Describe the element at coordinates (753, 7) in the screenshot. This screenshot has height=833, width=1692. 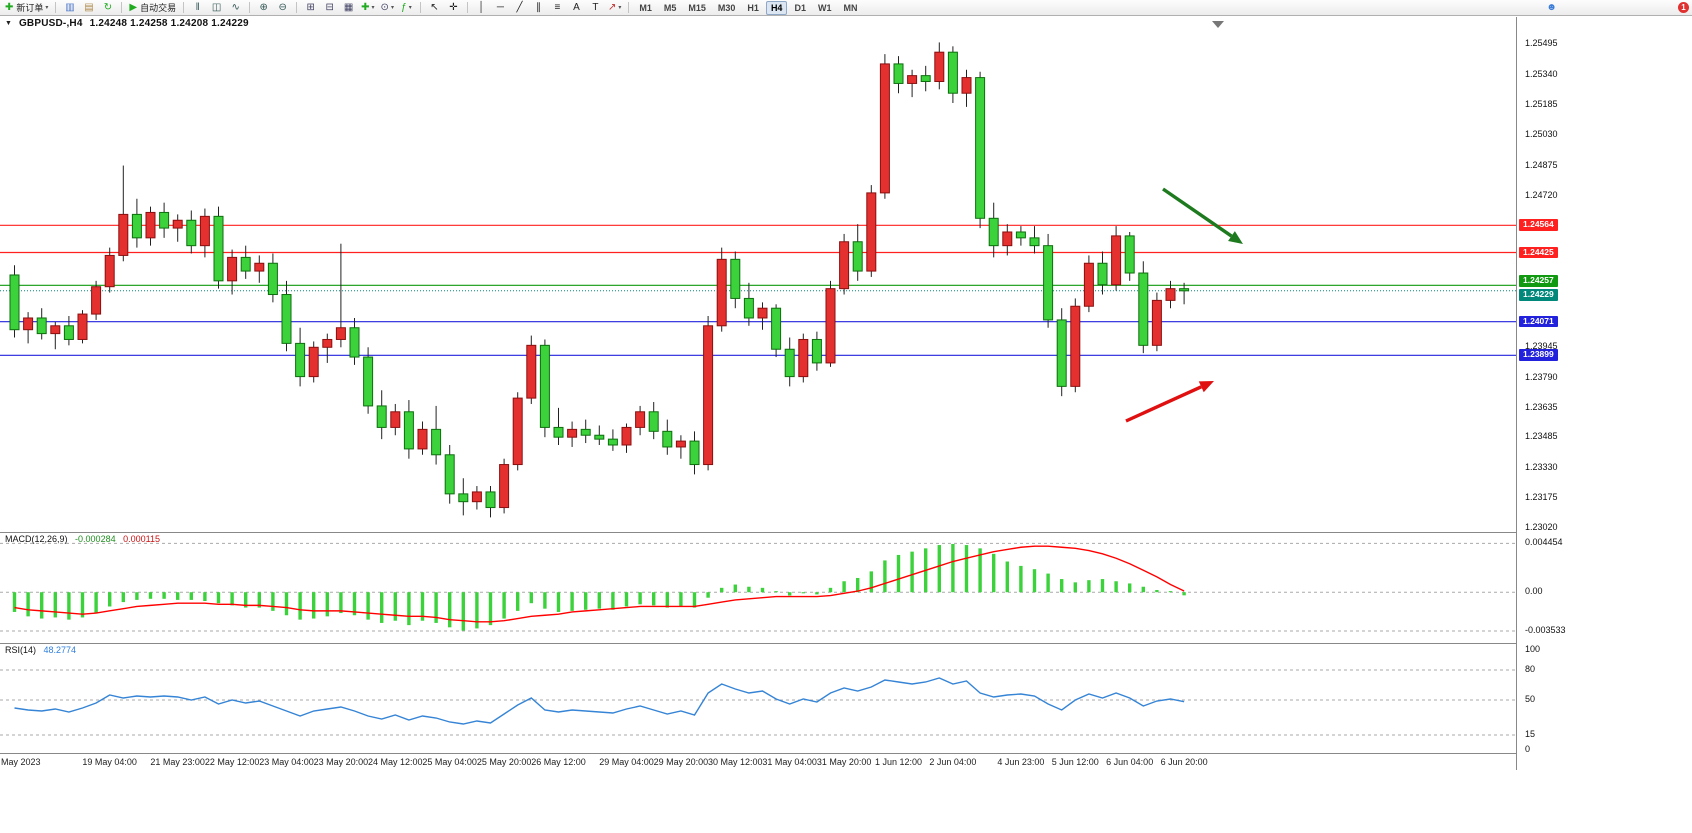
I see `timeframe-h1-button: H1` at that location.